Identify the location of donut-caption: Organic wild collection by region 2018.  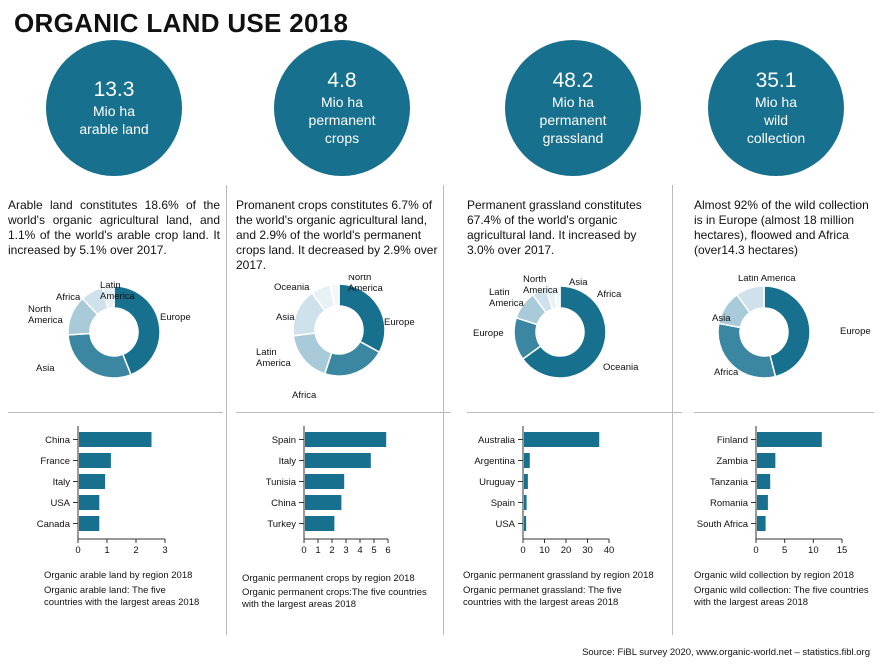
(774, 575).